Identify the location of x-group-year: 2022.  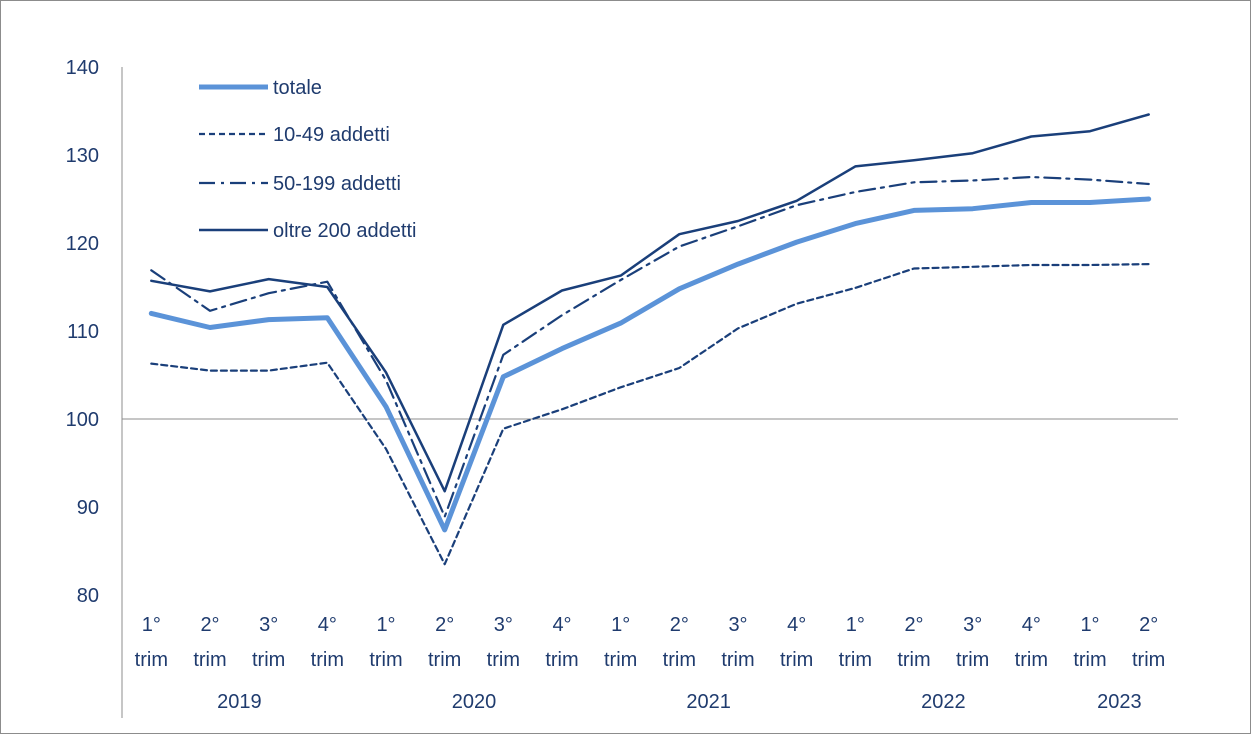
(943, 702).